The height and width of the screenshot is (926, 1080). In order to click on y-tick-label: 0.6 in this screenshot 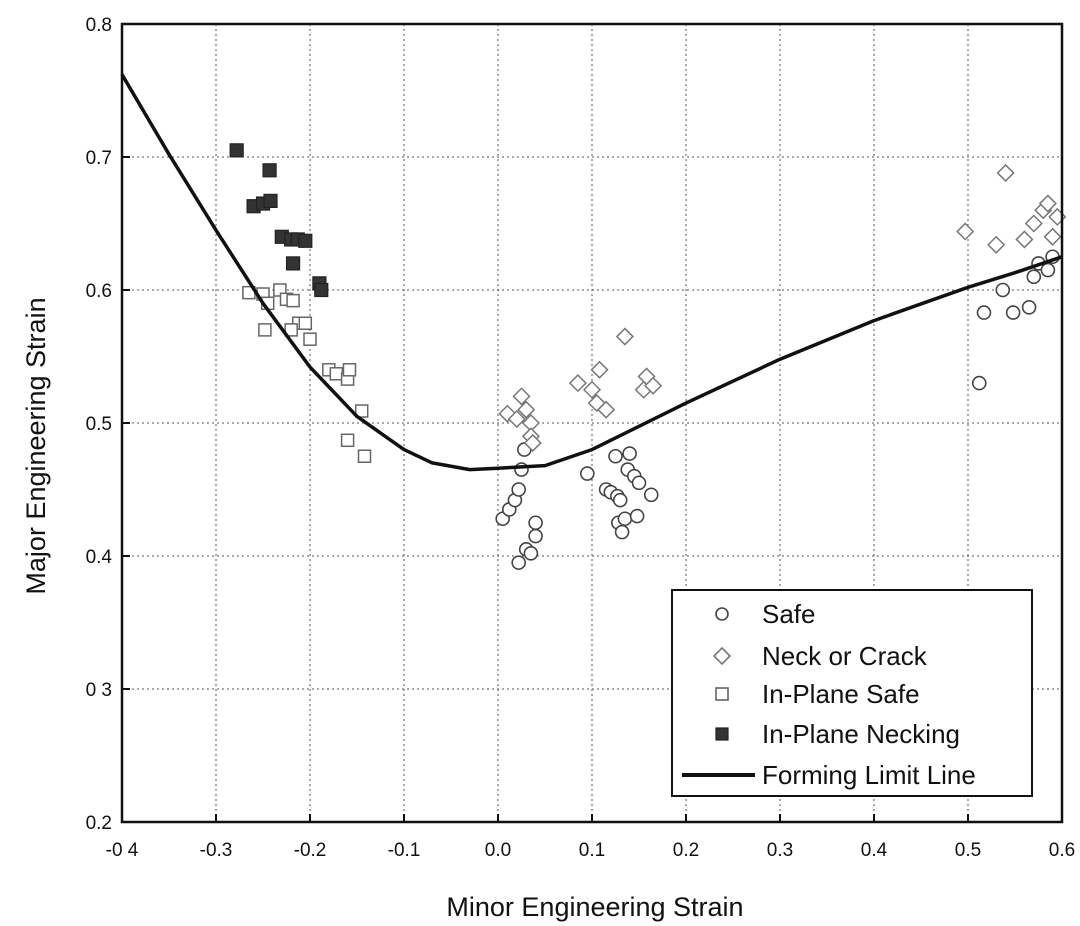, I will do `click(99, 291)`.